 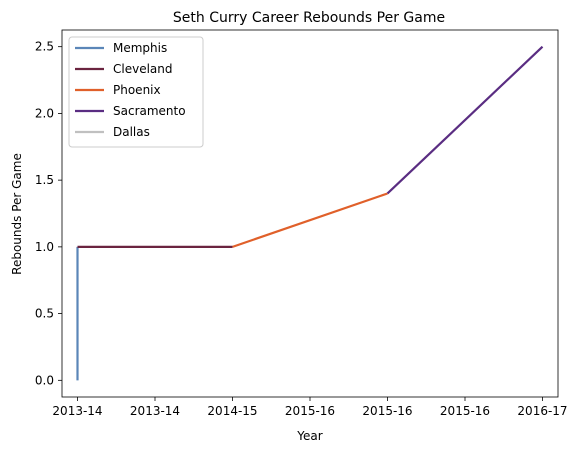 I want to click on x-axis-label: Year, so click(x=309, y=436).